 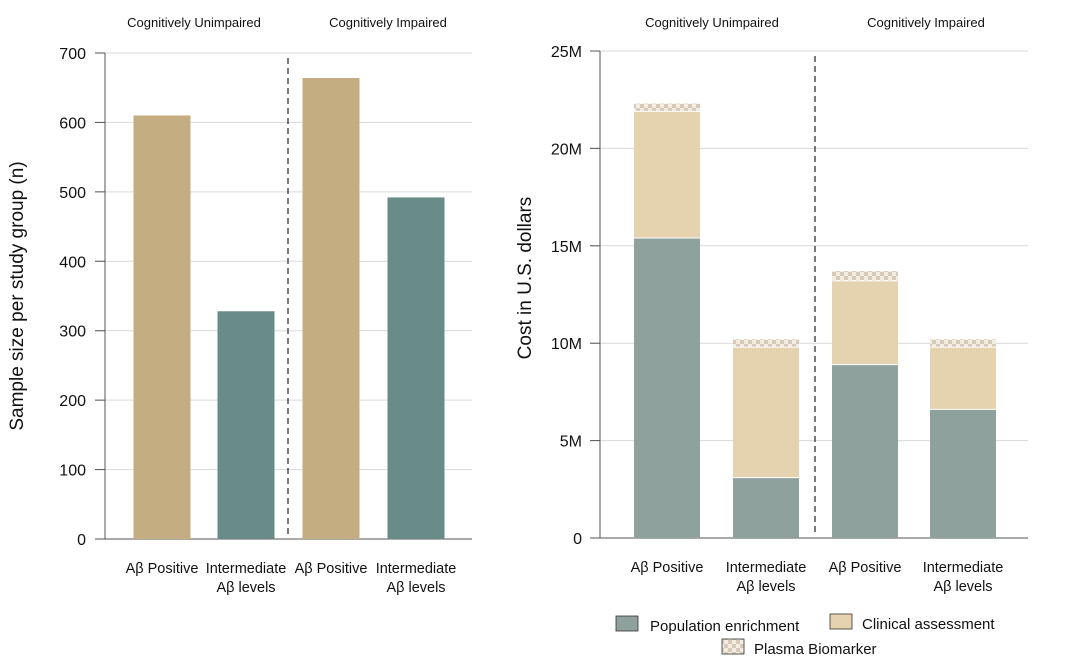 What do you see at coordinates (566, 247) in the screenshot?
I see `y-tick-label: 15M` at bounding box center [566, 247].